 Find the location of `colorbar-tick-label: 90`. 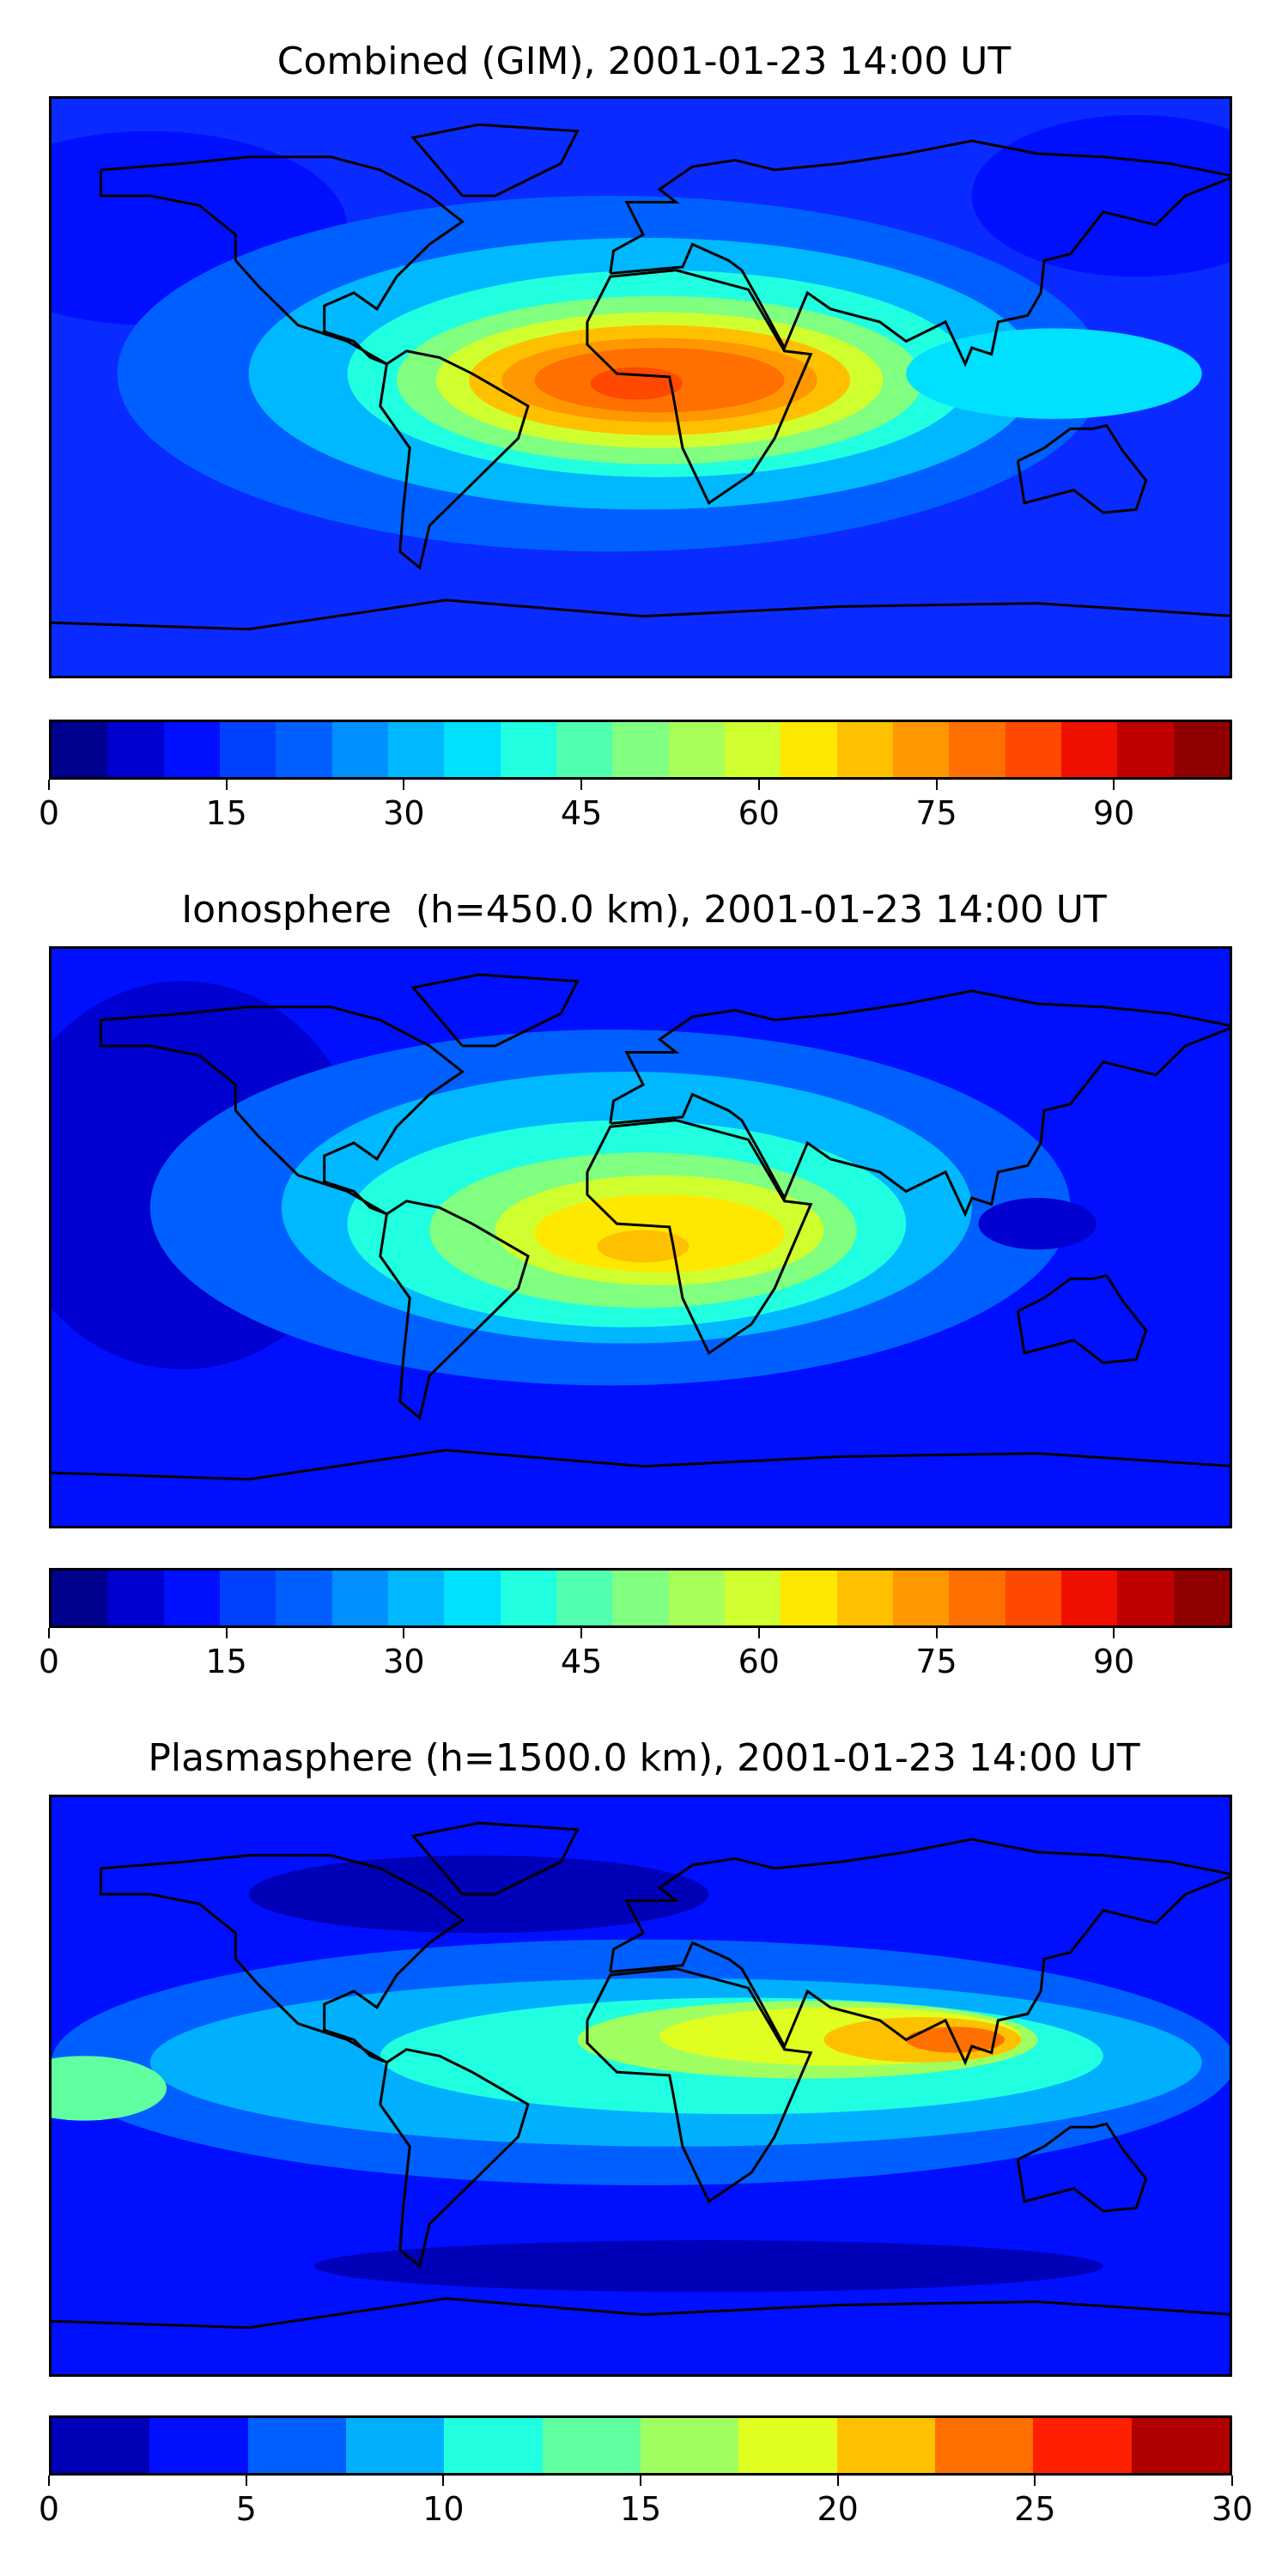

colorbar-tick-label: 90 is located at coordinates (1114, 1661).